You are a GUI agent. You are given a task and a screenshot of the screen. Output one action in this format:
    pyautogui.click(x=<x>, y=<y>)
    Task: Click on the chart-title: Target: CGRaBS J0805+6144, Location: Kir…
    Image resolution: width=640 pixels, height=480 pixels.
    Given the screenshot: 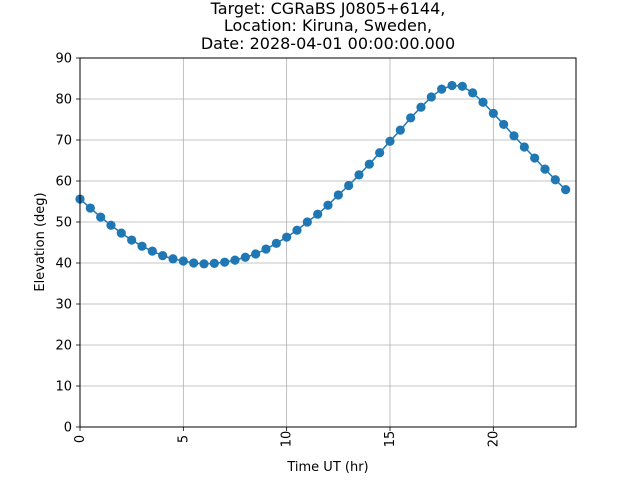 What is the action you would take?
    pyautogui.click(x=328, y=26)
    